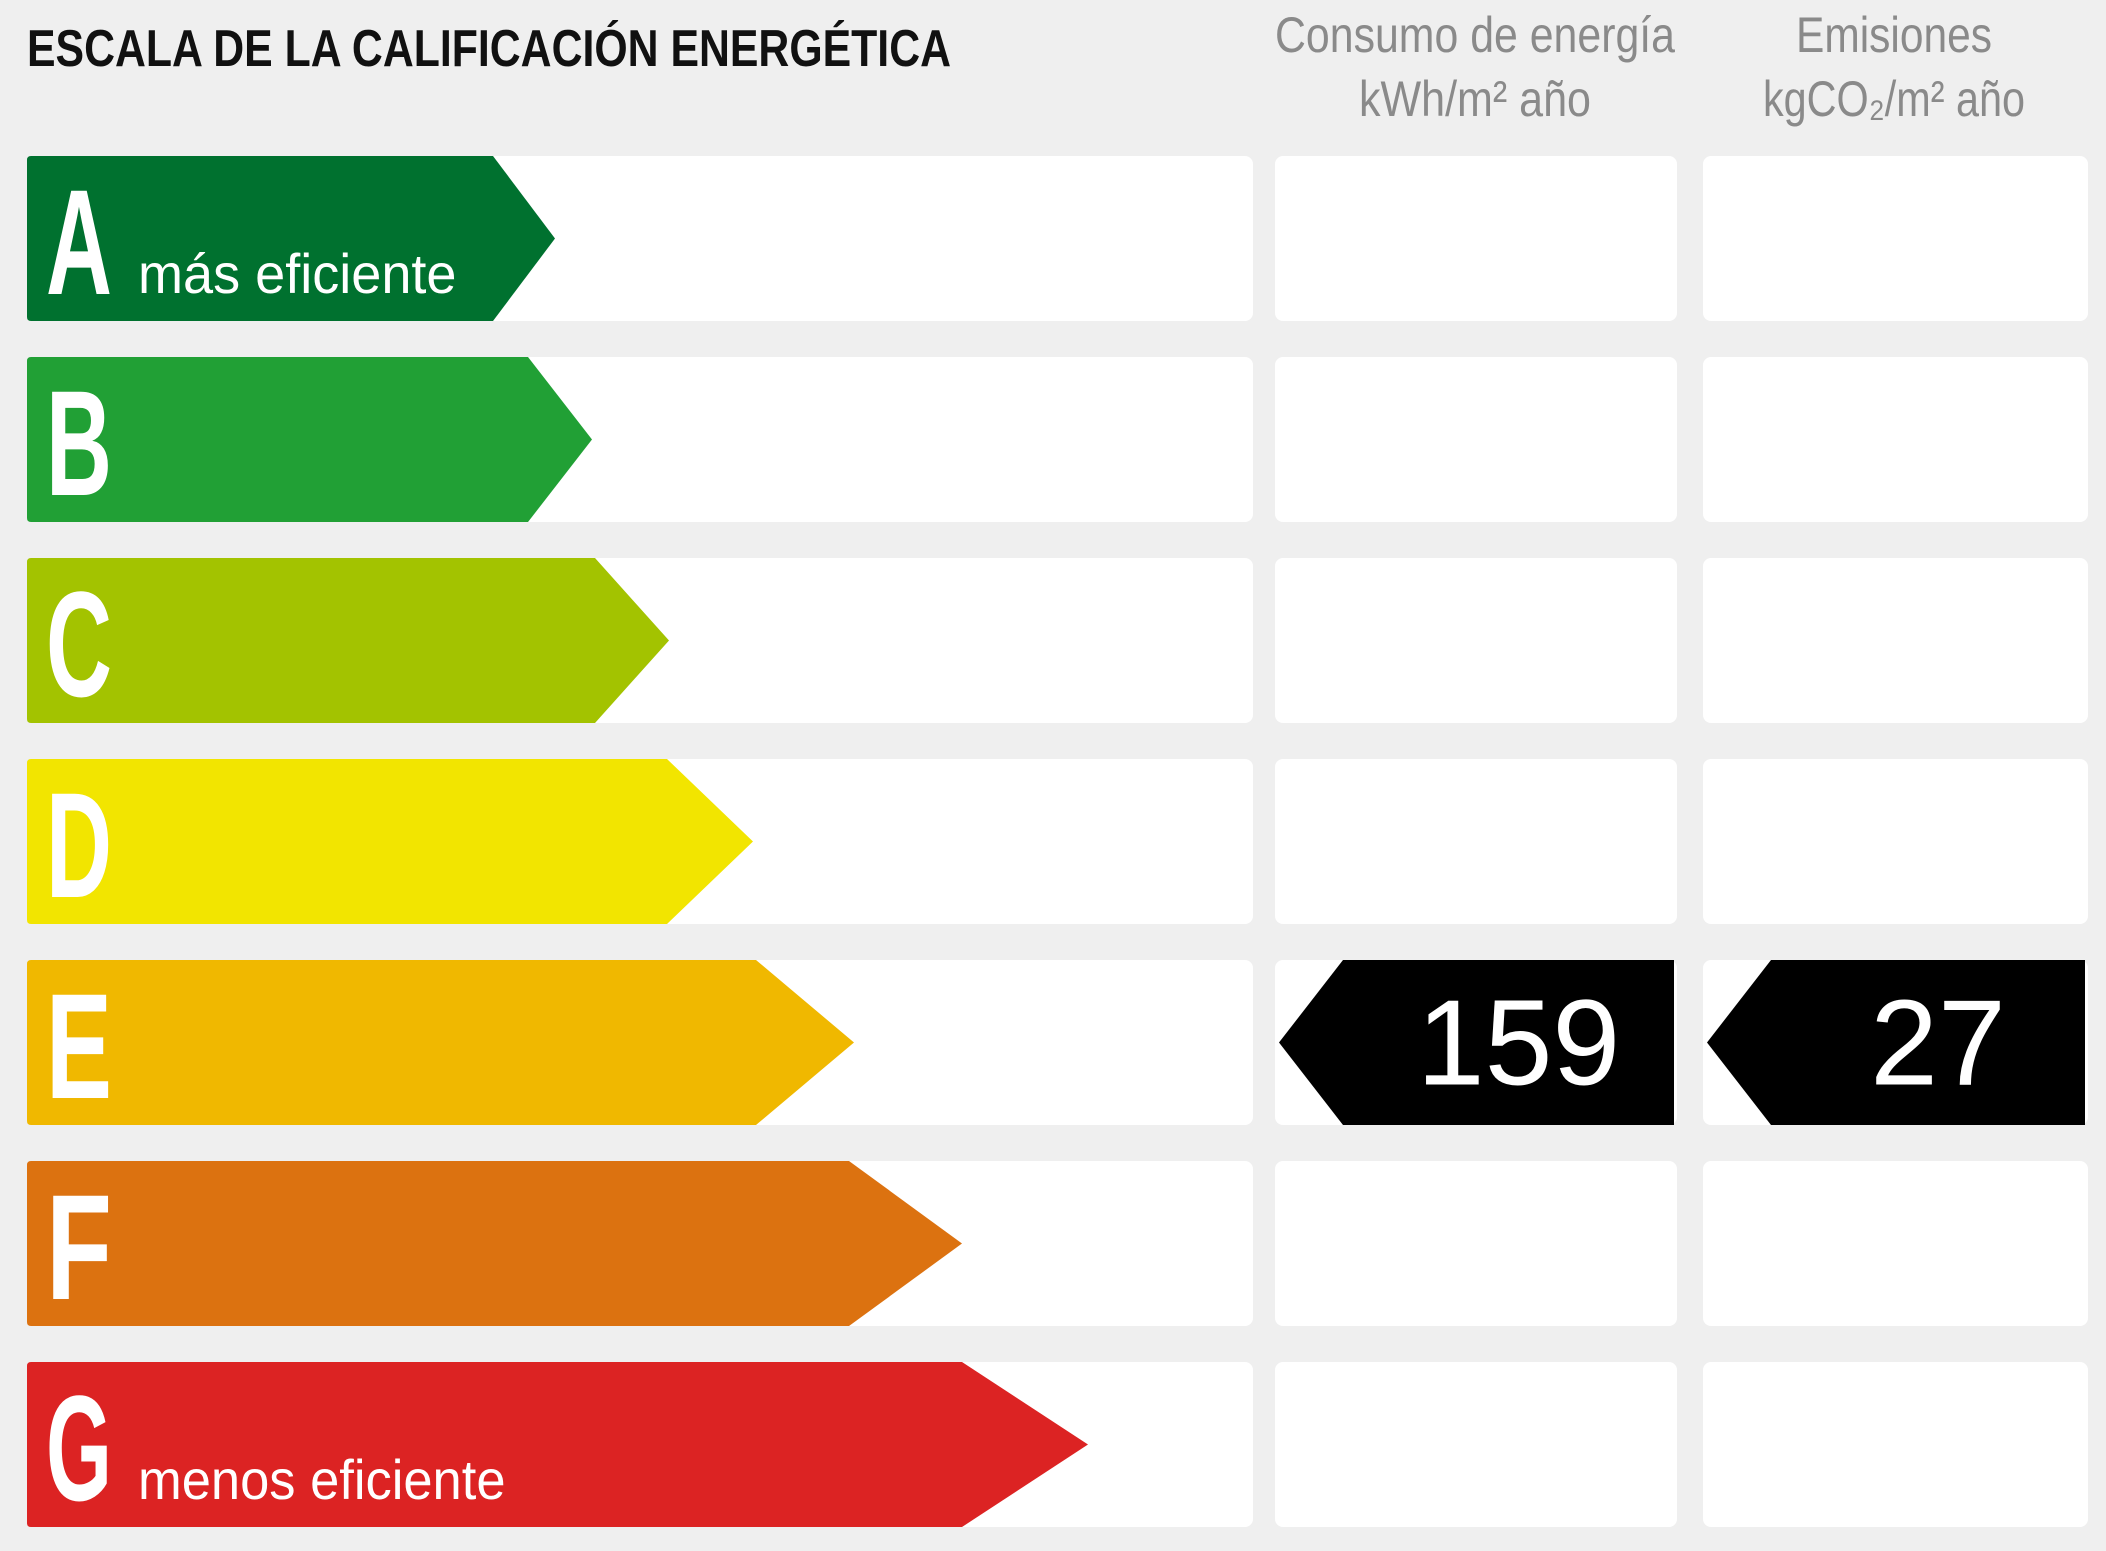  I want to click on value-label: 27, so click(1938, 1043).